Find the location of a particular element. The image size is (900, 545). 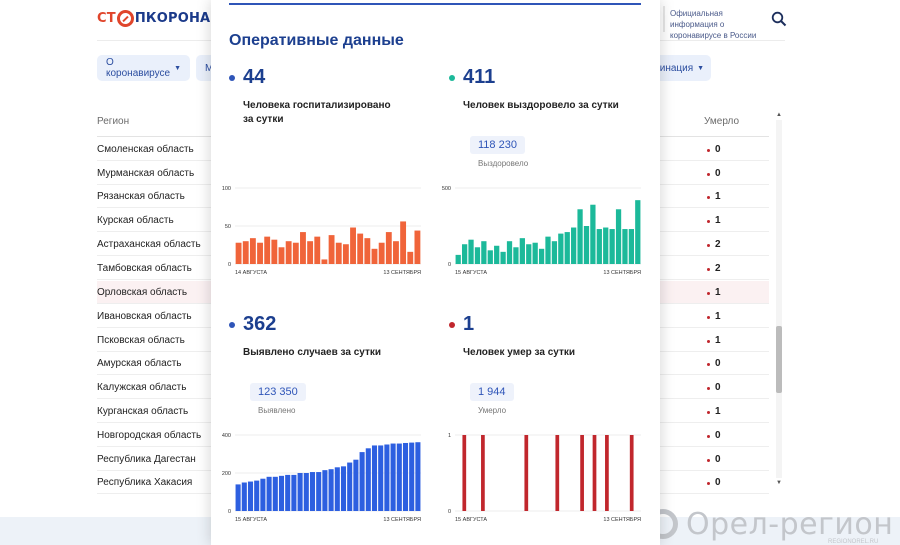

column-header-region: Регион is located at coordinates (113, 121).